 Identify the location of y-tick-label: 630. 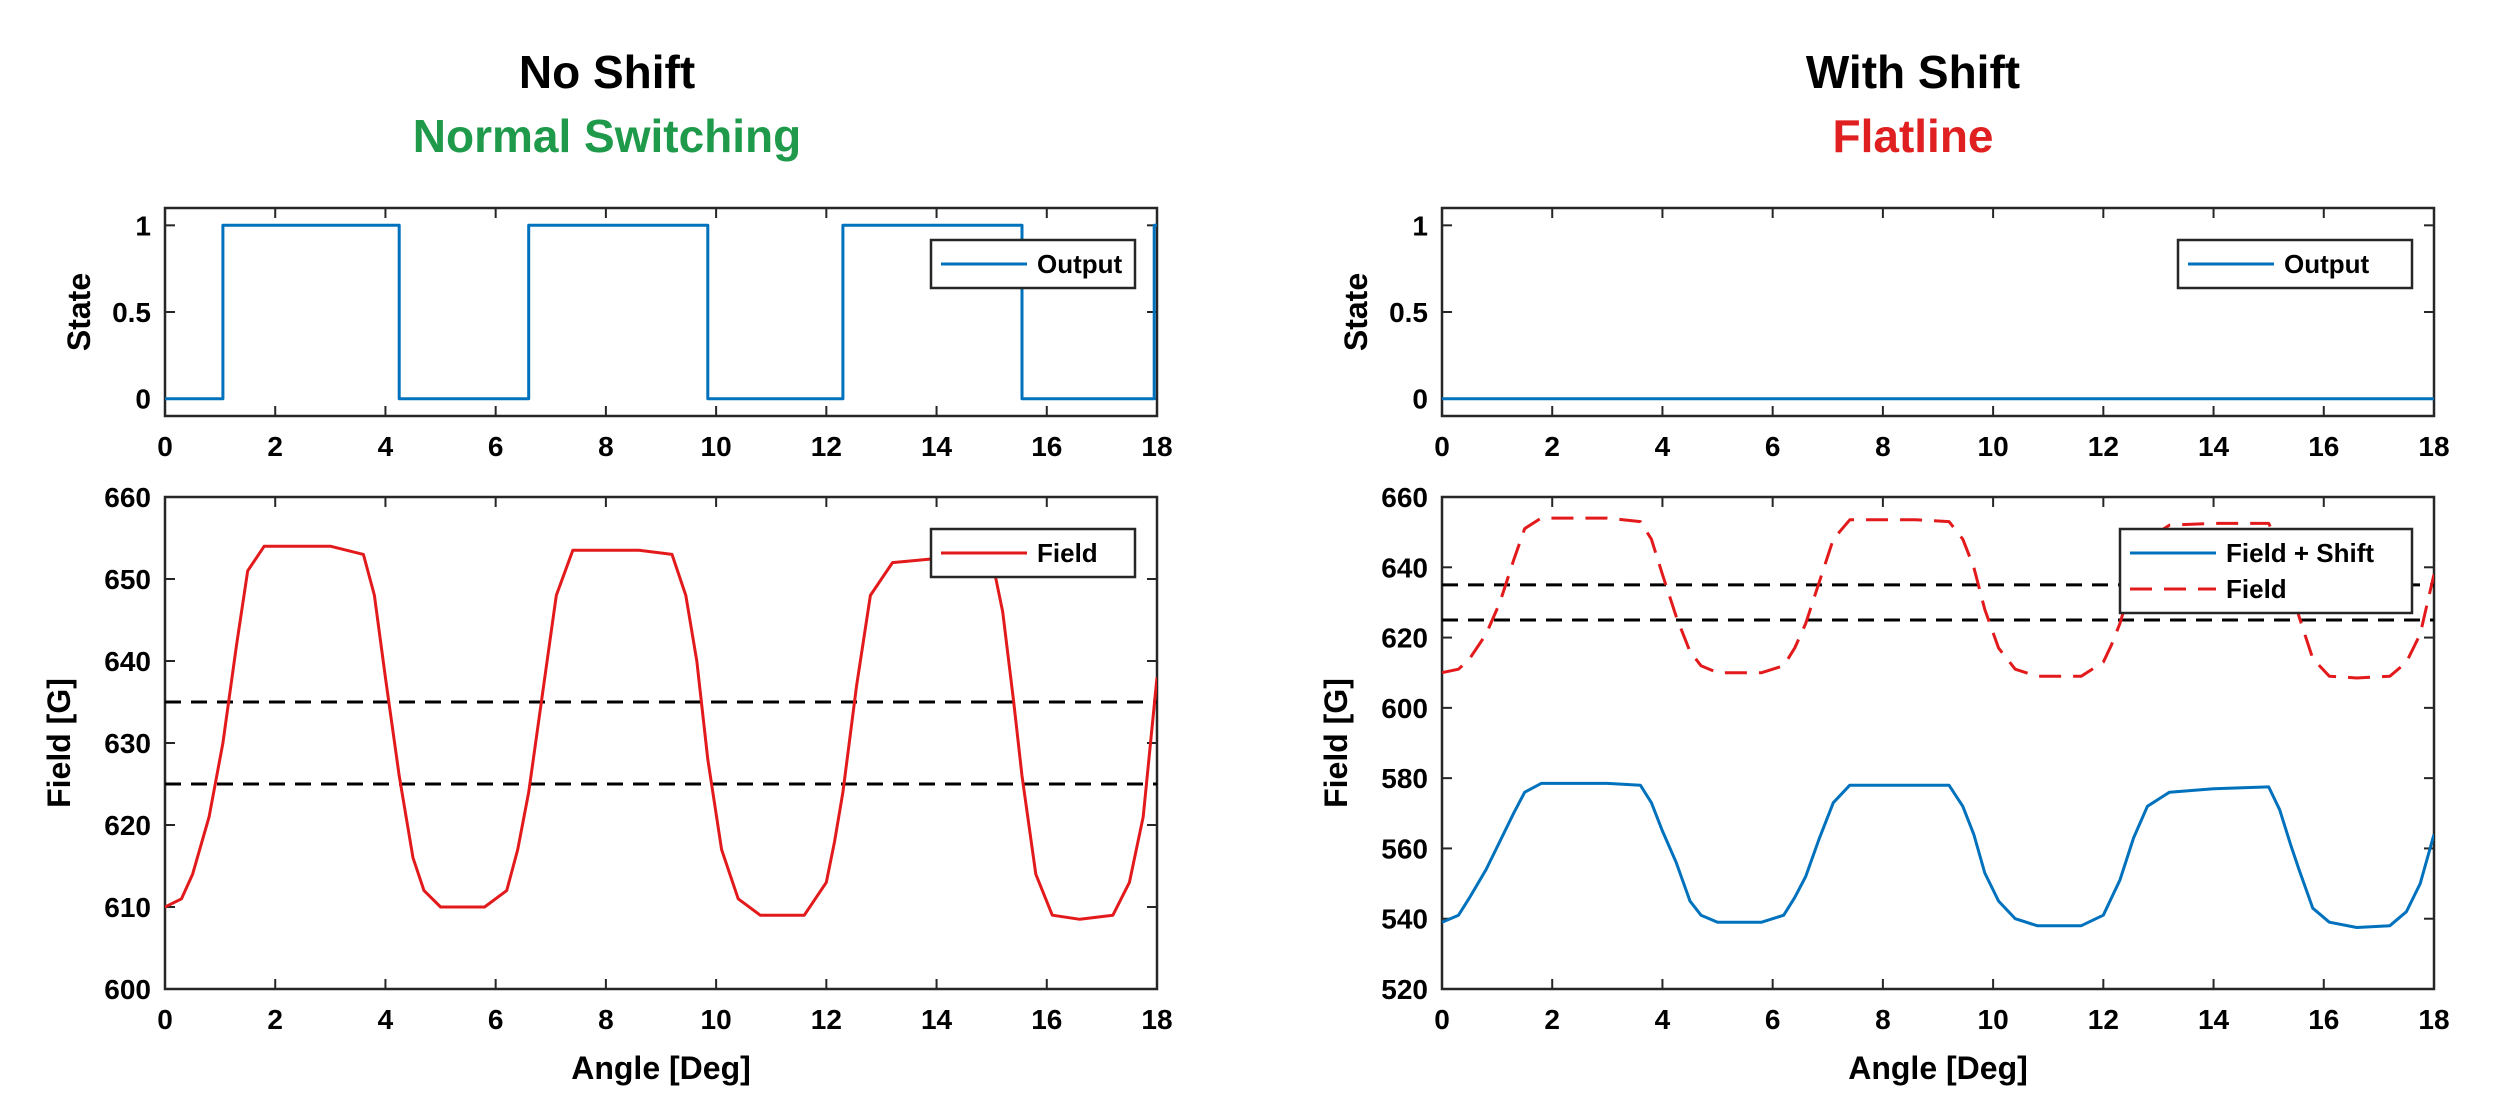
(127, 743).